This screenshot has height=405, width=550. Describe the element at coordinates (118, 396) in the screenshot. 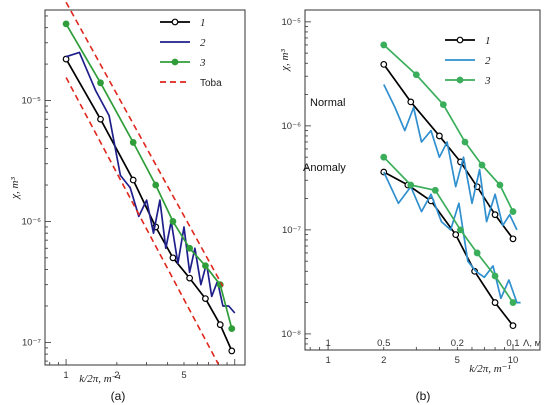

I see `panel-a-label: (a)` at that location.